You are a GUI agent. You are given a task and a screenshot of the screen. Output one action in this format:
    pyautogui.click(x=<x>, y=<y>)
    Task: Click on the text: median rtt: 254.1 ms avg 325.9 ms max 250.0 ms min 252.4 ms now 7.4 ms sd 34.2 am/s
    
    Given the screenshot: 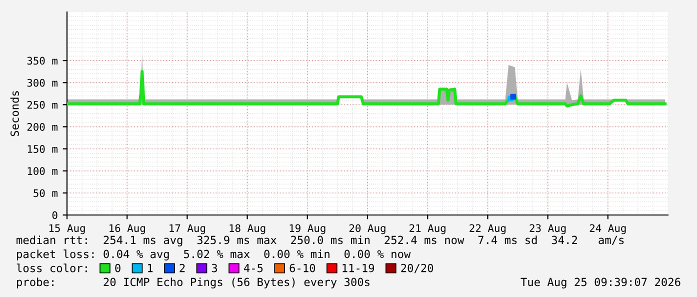 What is the action you would take?
    pyautogui.click(x=320, y=241)
    